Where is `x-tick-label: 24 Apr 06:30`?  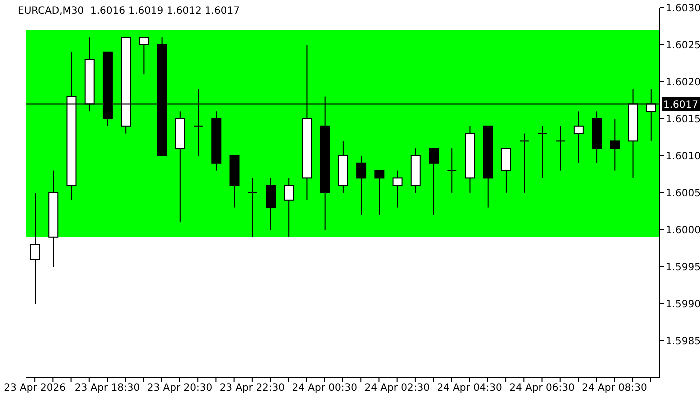 x-tick-label: 24 Apr 06:30 is located at coordinates (542, 388).